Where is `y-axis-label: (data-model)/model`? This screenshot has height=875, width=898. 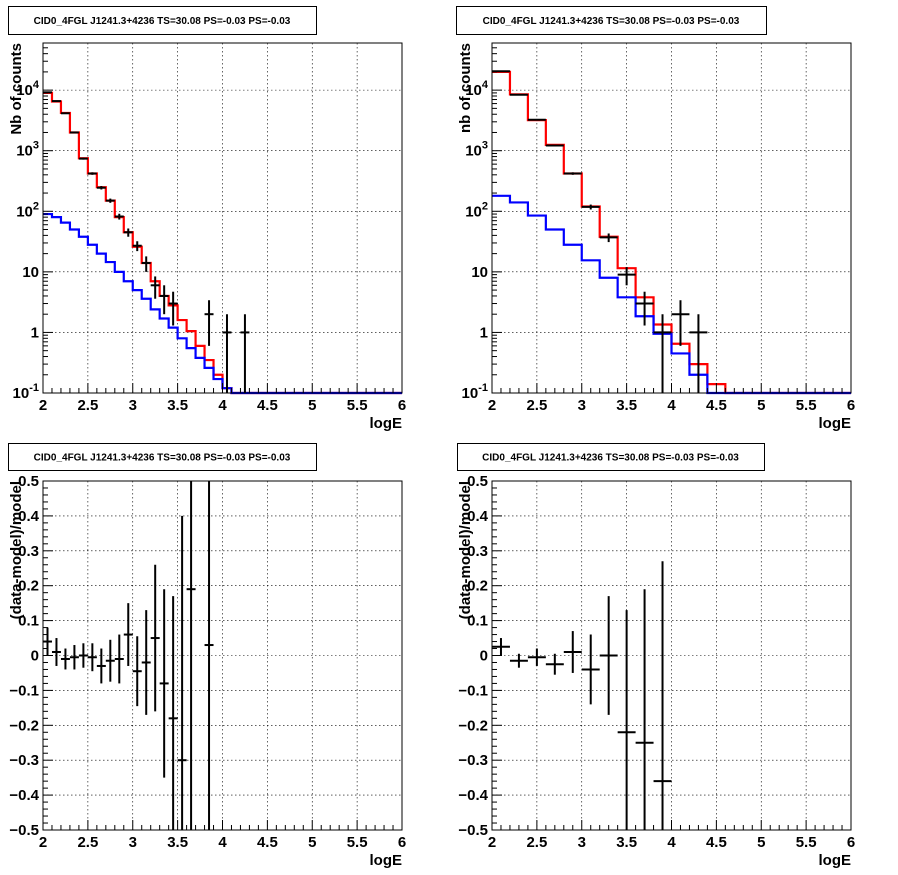
y-axis-label: (data-model)/model is located at coordinates (16, 550).